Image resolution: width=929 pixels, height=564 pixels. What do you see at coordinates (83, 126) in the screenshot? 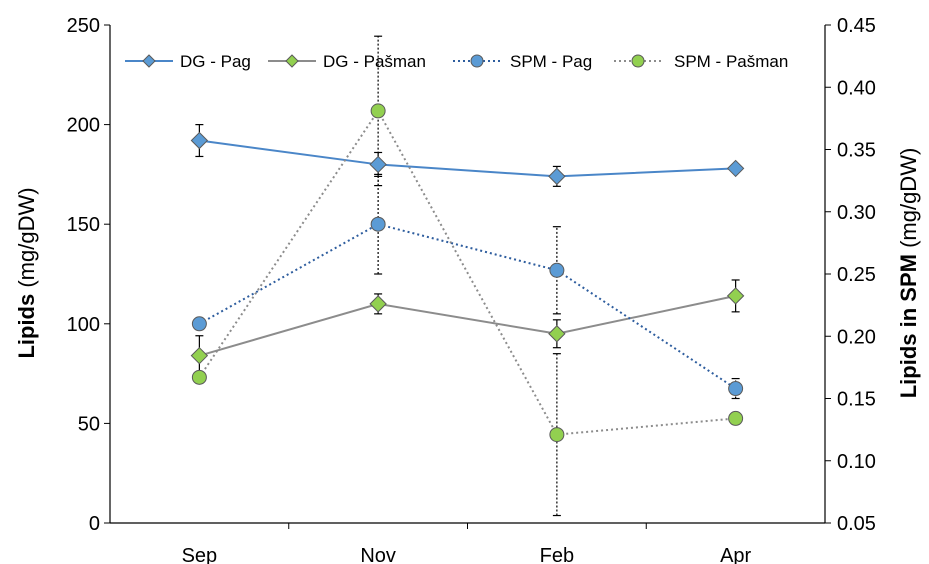
I see `y-left-tick-label: 200` at bounding box center [83, 126].